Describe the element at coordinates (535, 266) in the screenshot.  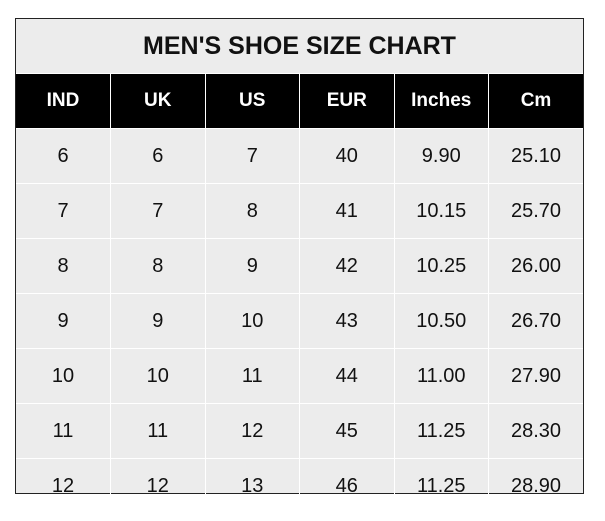
I see `cell-cm: 26.00` at that location.